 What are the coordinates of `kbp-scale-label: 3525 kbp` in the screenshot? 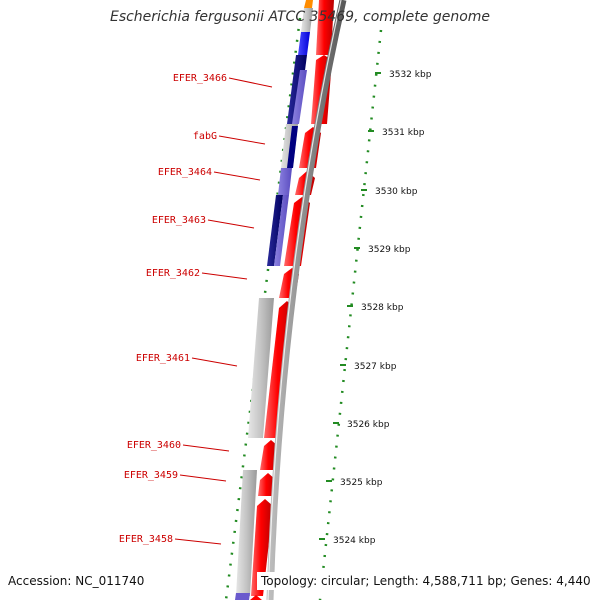 It's located at (361, 483).